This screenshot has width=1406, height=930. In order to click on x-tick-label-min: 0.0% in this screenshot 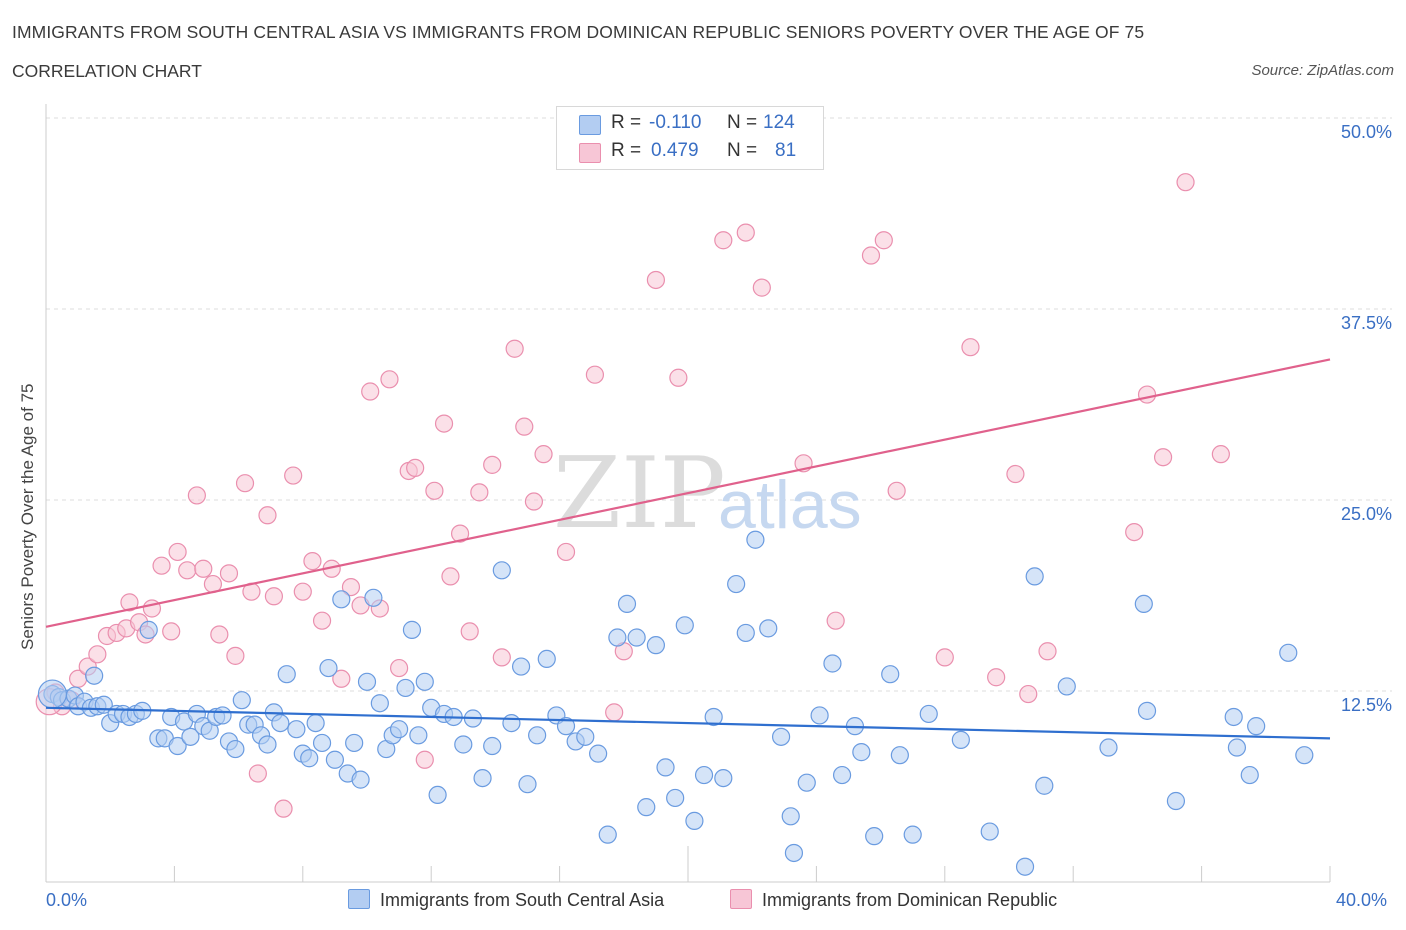, I will do `click(67, 900)`.